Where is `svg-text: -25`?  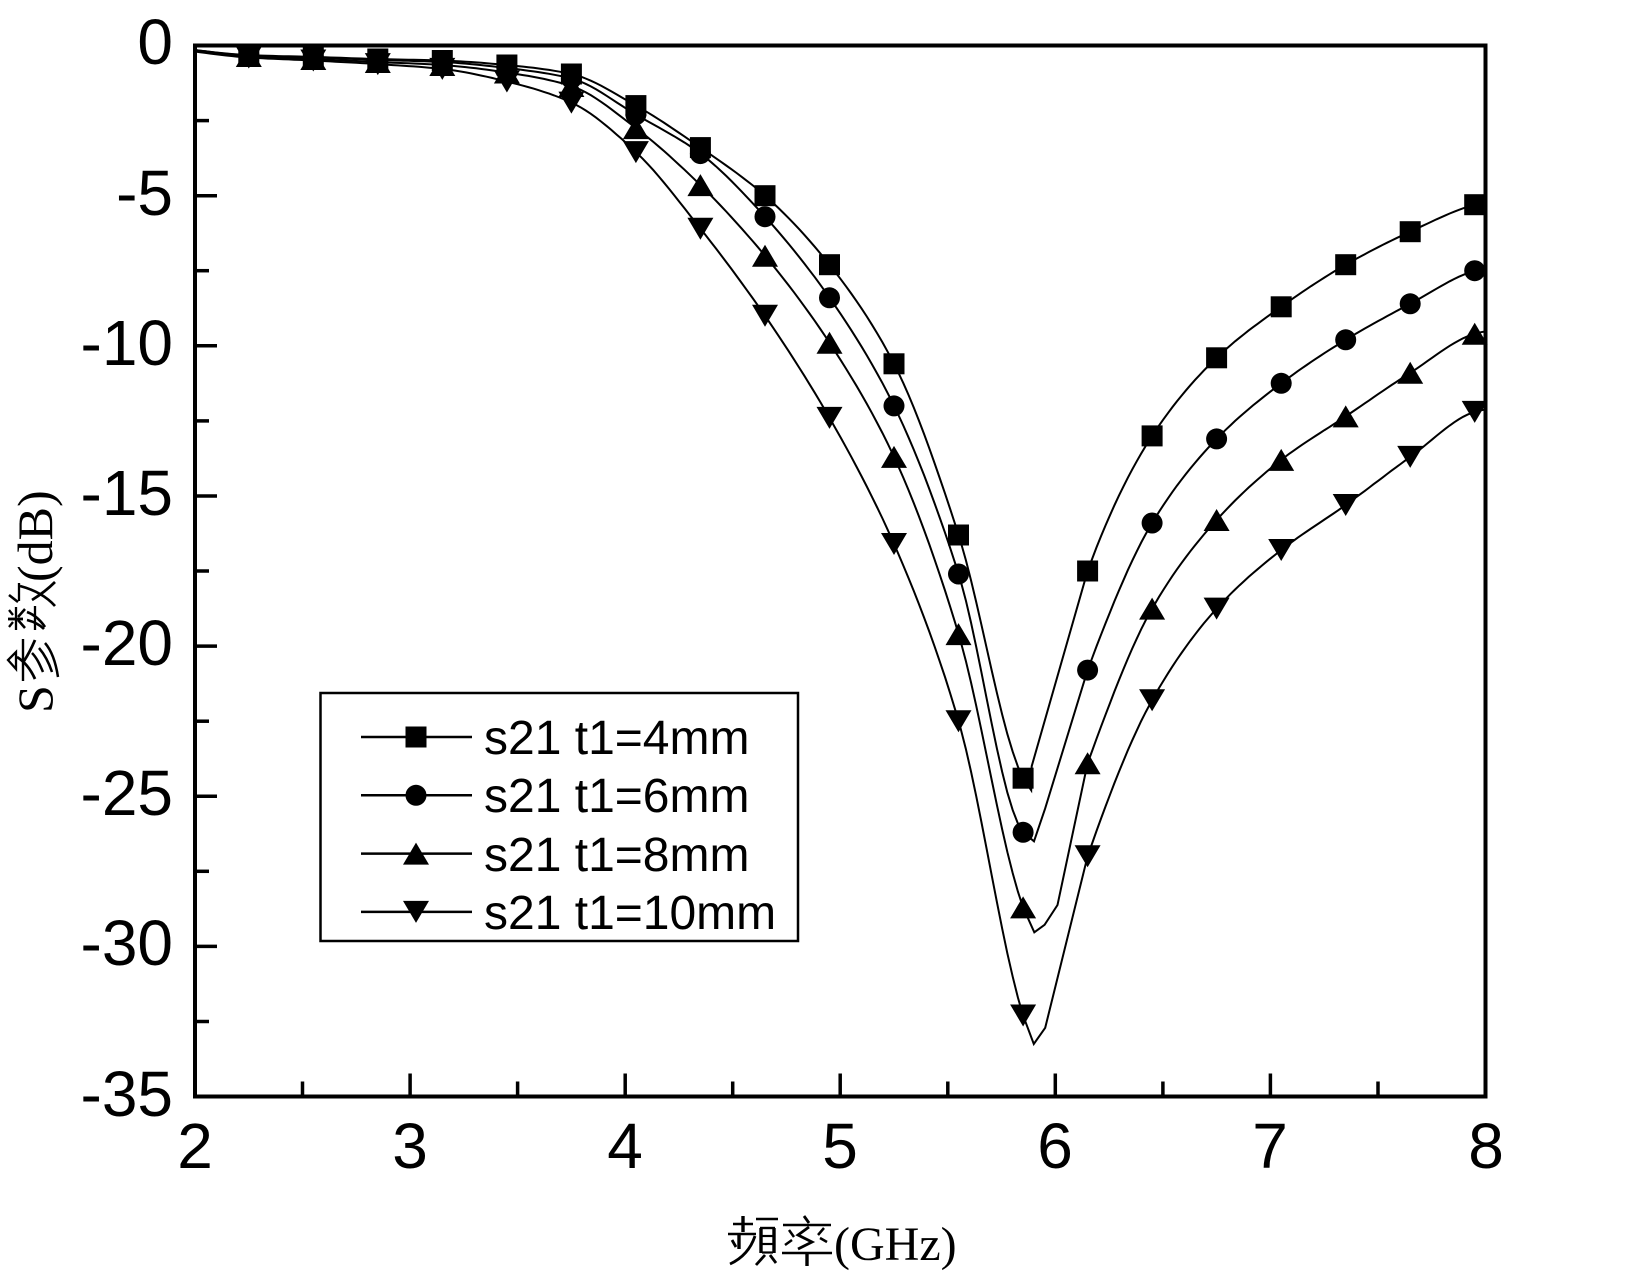 svg-text: -25 is located at coordinates (127, 793).